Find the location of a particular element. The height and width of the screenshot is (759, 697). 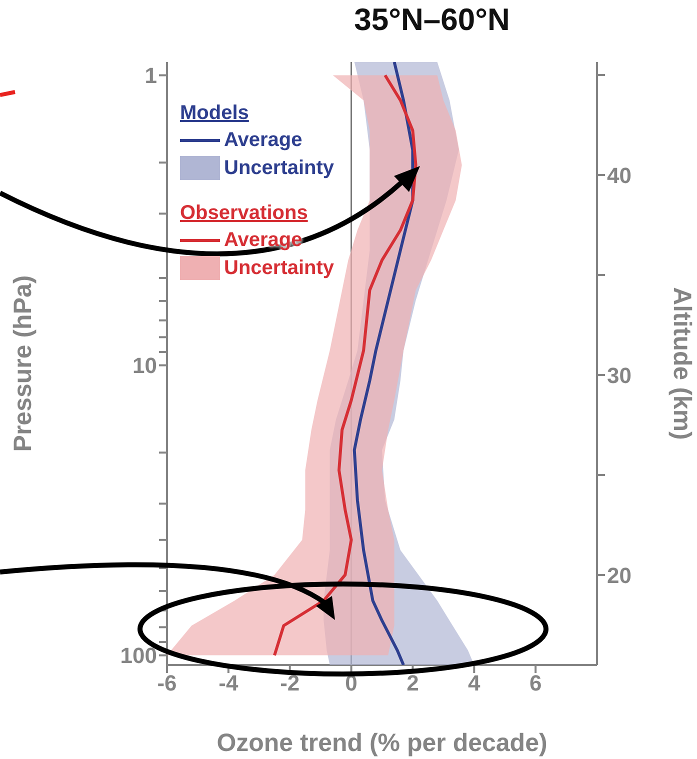

y2-tick-label: 20 is located at coordinates (619, 575).